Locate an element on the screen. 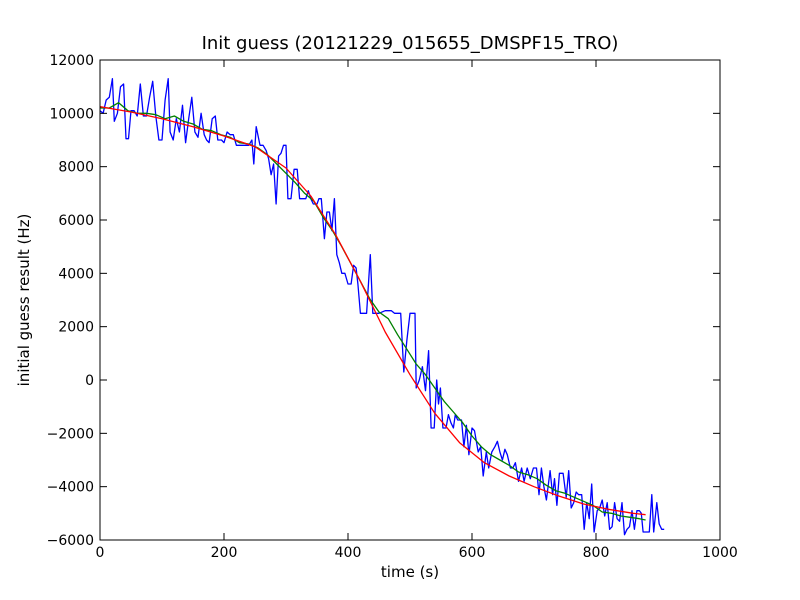 The image size is (800, 600). x-tick-label: 0 is located at coordinates (100, 553).